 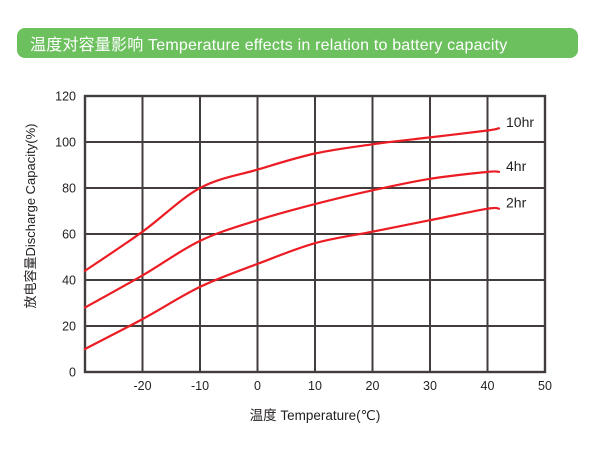 I want to click on series-label-2hr: 2hr, so click(x=516, y=203).